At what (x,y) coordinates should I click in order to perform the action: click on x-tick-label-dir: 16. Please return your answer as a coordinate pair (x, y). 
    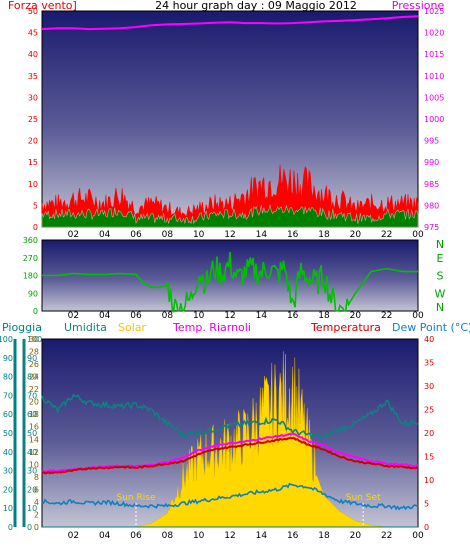
    Looking at the image, I should click on (293, 316).